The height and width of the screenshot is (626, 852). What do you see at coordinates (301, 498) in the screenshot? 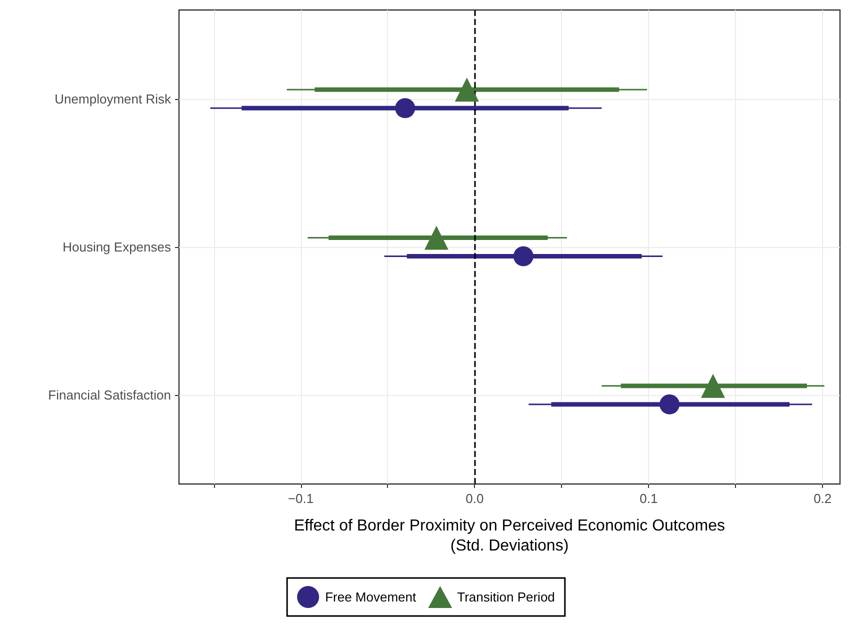
I see `x-tick-label: −0.1` at bounding box center [301, 498].